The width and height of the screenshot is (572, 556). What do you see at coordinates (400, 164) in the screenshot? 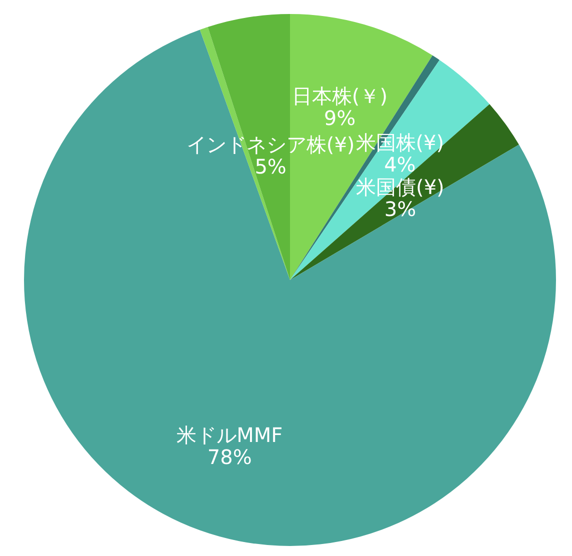
I see `data-label: 4%` at bounding box center [400, 164].